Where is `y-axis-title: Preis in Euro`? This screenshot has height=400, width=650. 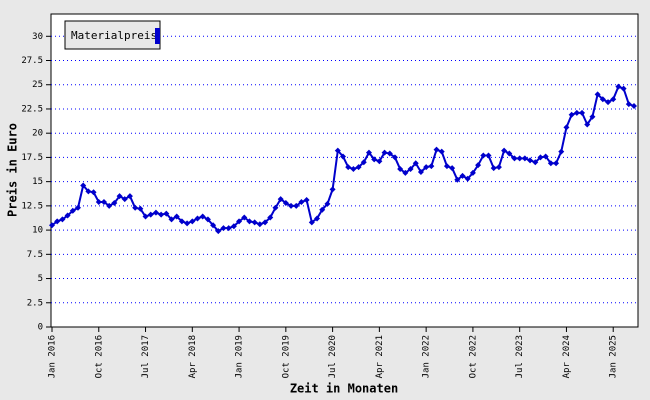
y-axis-title: Preis in Euro is located at coordinates (13, 170).